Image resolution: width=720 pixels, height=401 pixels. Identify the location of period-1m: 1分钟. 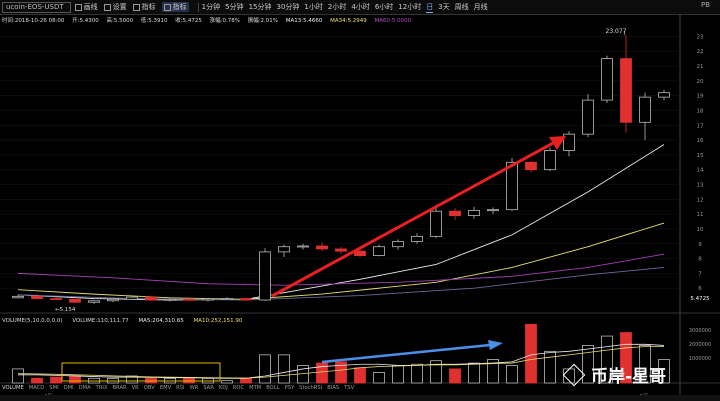
(211, 7).